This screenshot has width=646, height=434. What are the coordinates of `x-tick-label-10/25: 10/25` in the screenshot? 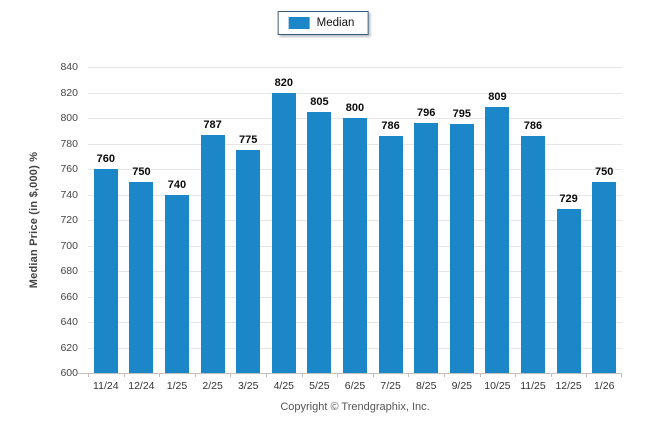 It's located at (497, 386).